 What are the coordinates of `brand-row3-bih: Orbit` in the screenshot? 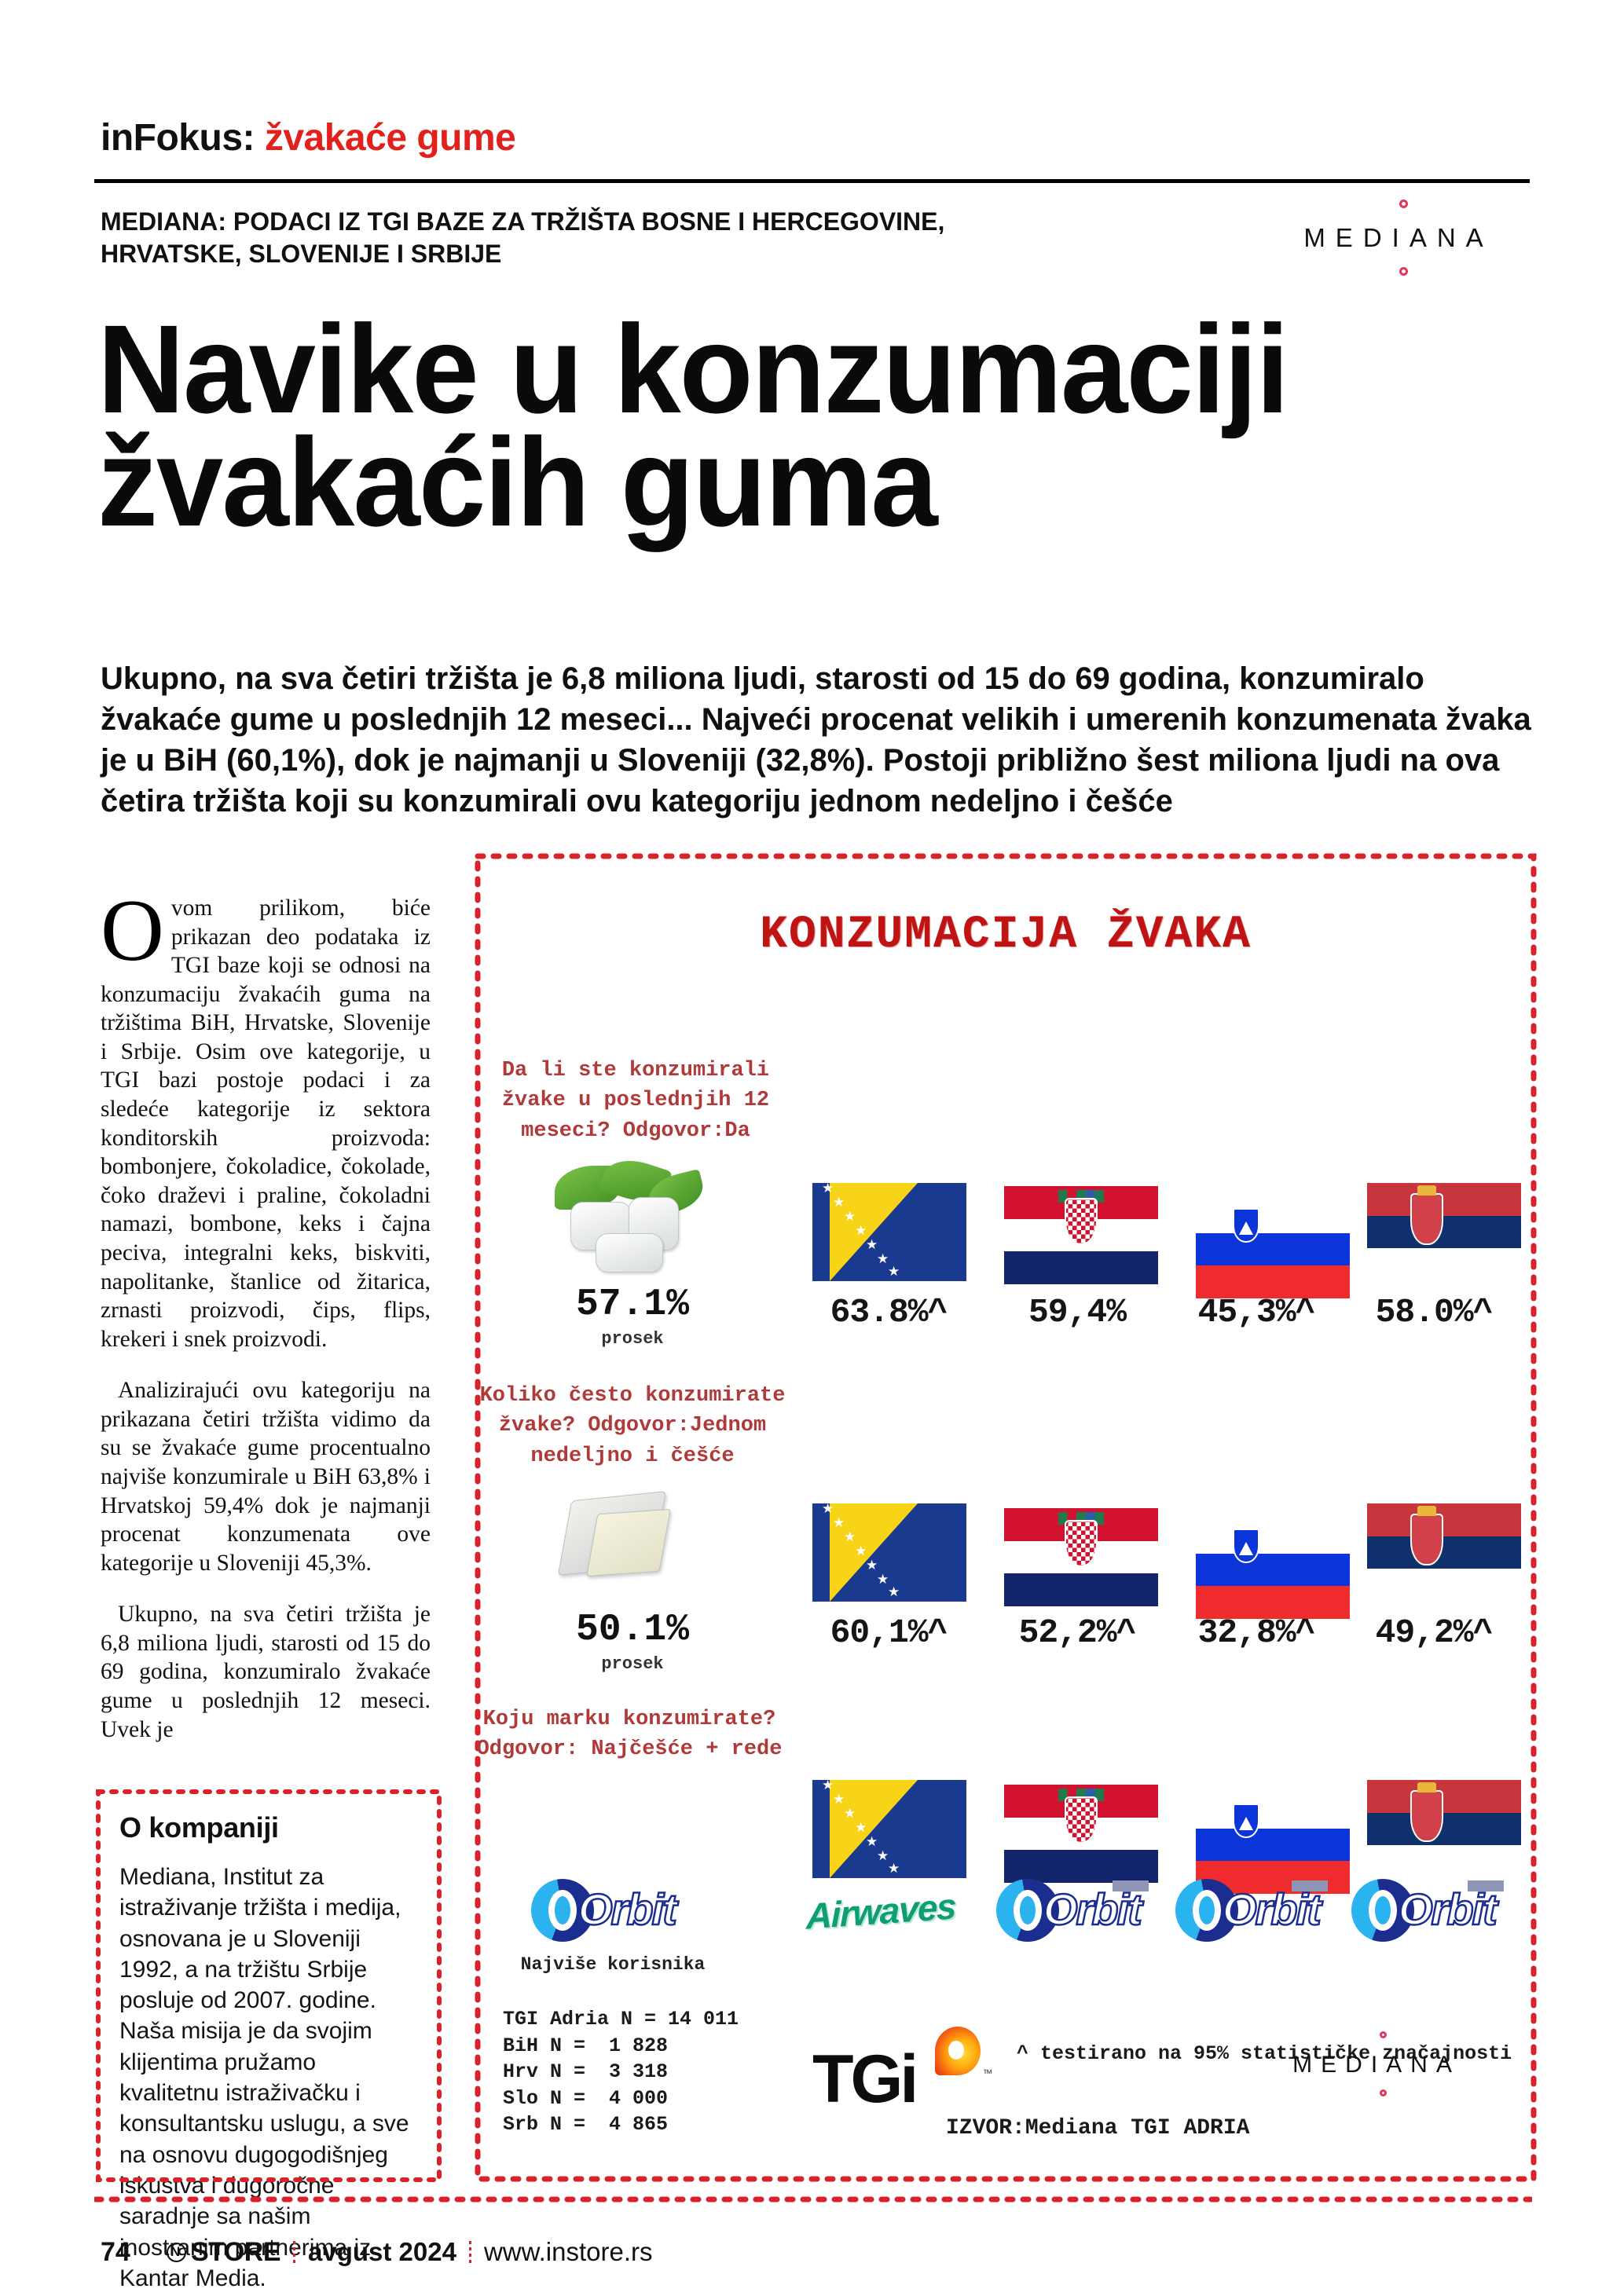 It's located at (1081, 1912).